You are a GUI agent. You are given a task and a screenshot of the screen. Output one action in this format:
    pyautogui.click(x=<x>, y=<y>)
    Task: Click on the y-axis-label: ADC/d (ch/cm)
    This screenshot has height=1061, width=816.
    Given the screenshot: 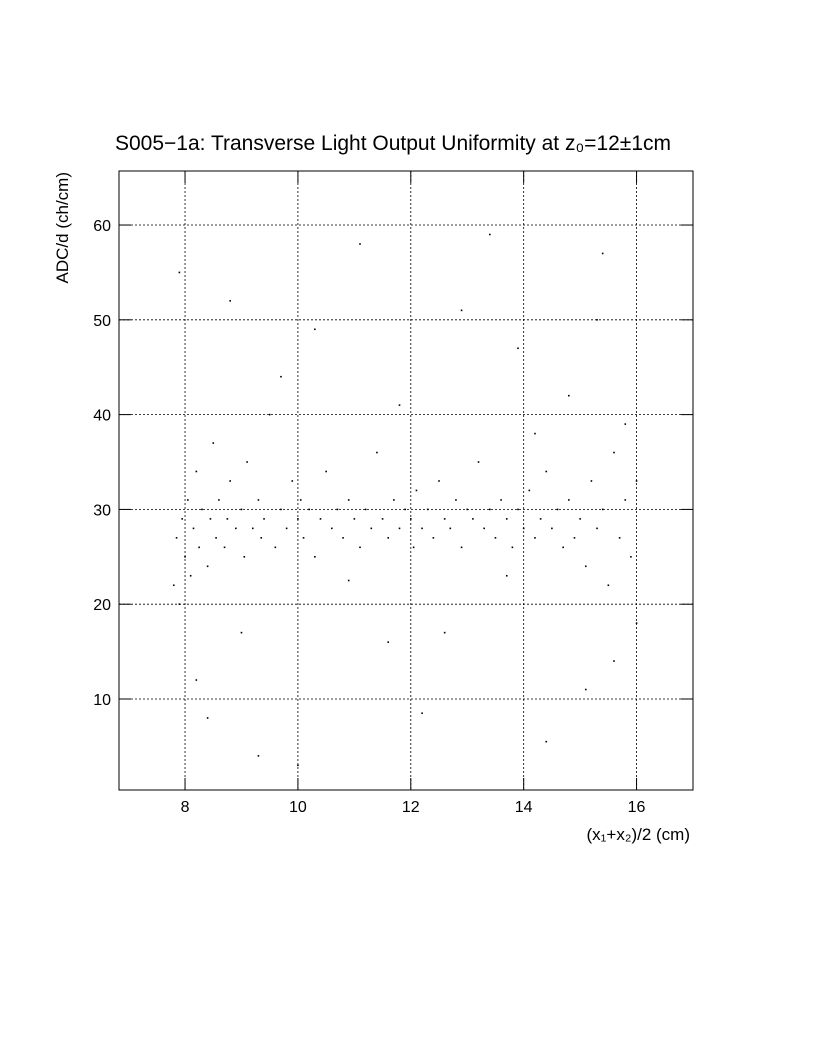 What is the action you would take?
    pyautogui.click(x=62, y=227)
    